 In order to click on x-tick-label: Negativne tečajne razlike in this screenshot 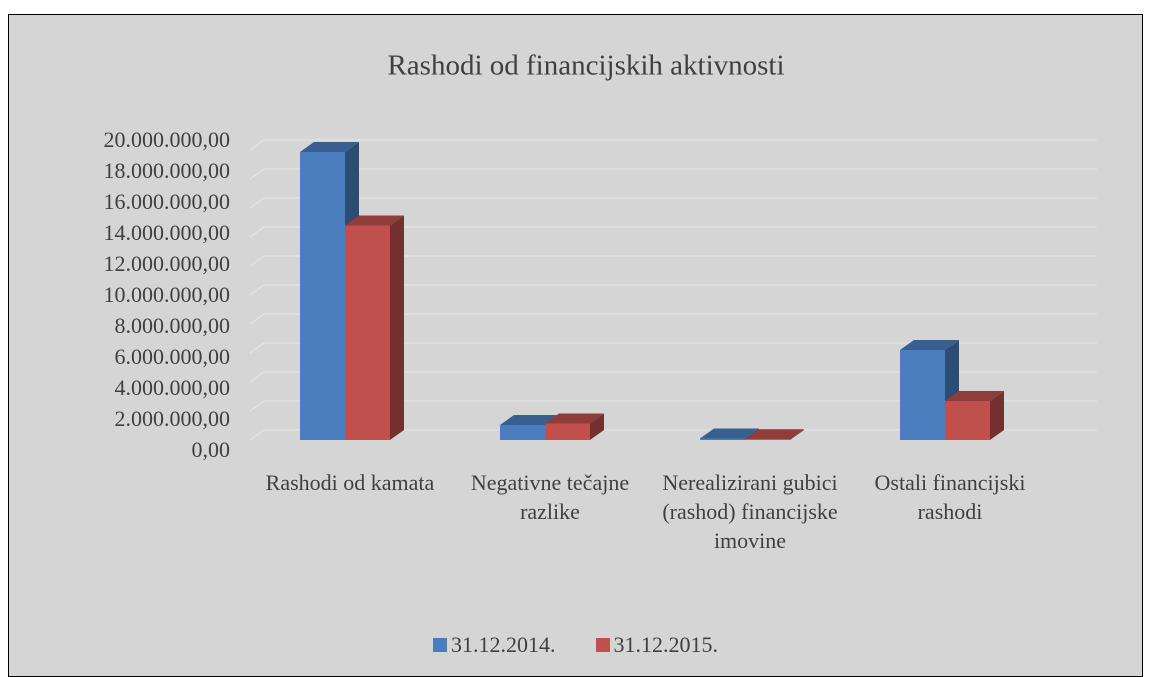, I will do `click(550, 497)`.